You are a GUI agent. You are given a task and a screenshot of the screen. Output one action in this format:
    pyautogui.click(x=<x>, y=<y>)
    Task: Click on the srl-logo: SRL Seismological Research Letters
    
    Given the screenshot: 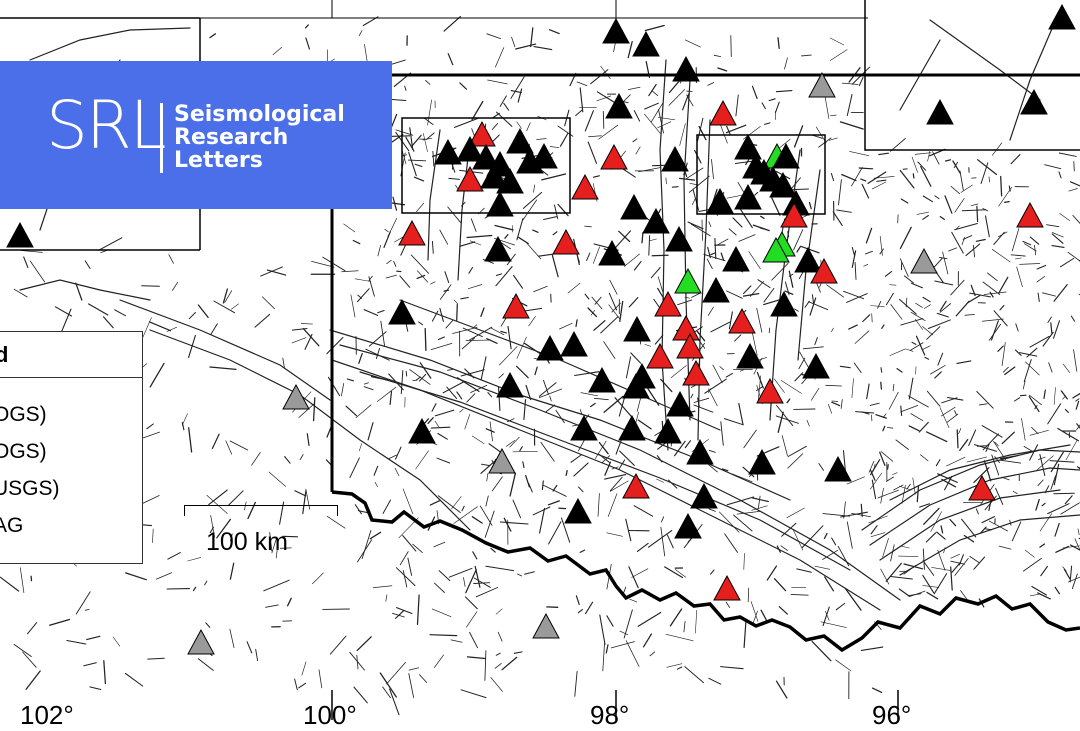 What is the action you would take?
    pyautogui.click(x=196, y=135)
    